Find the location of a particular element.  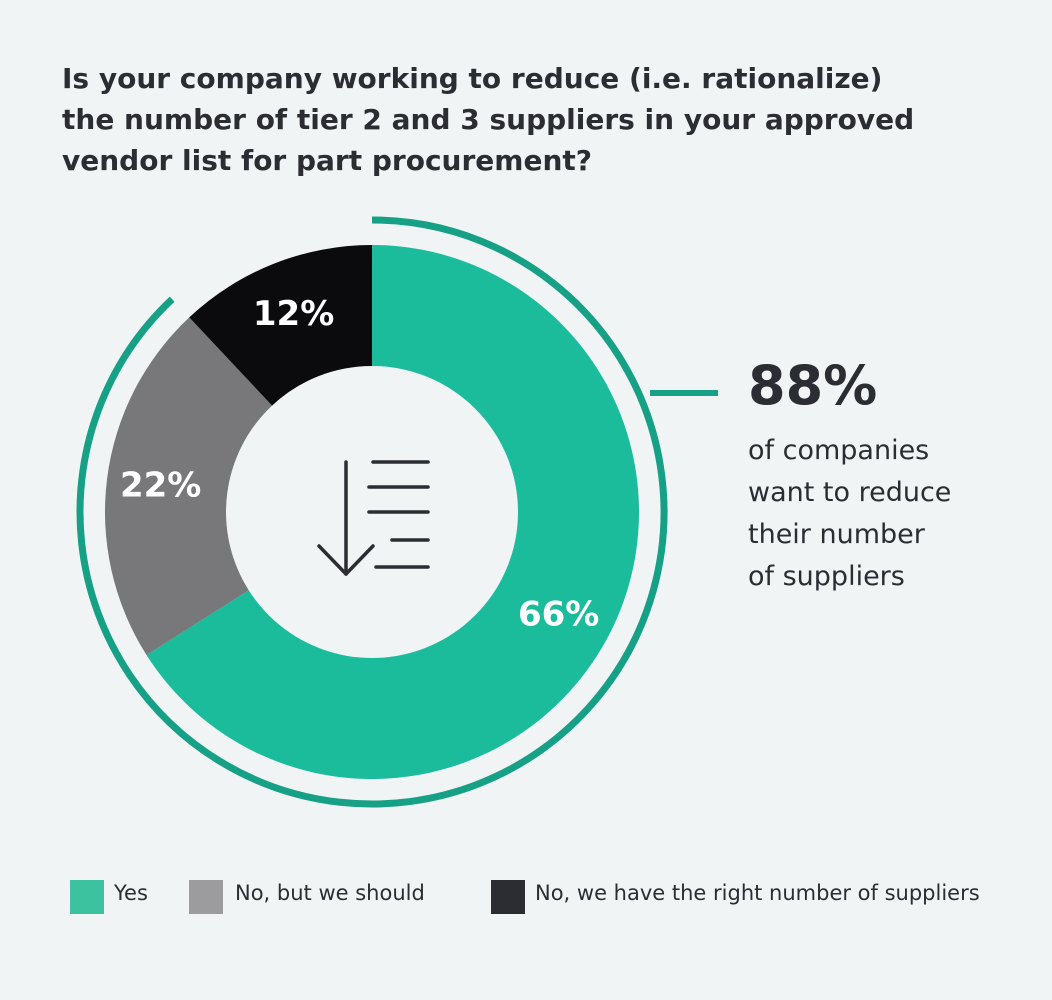

value-label-no-we-have-the-right-number-of-suppliers: 12% is located at coordinates (293, 314).